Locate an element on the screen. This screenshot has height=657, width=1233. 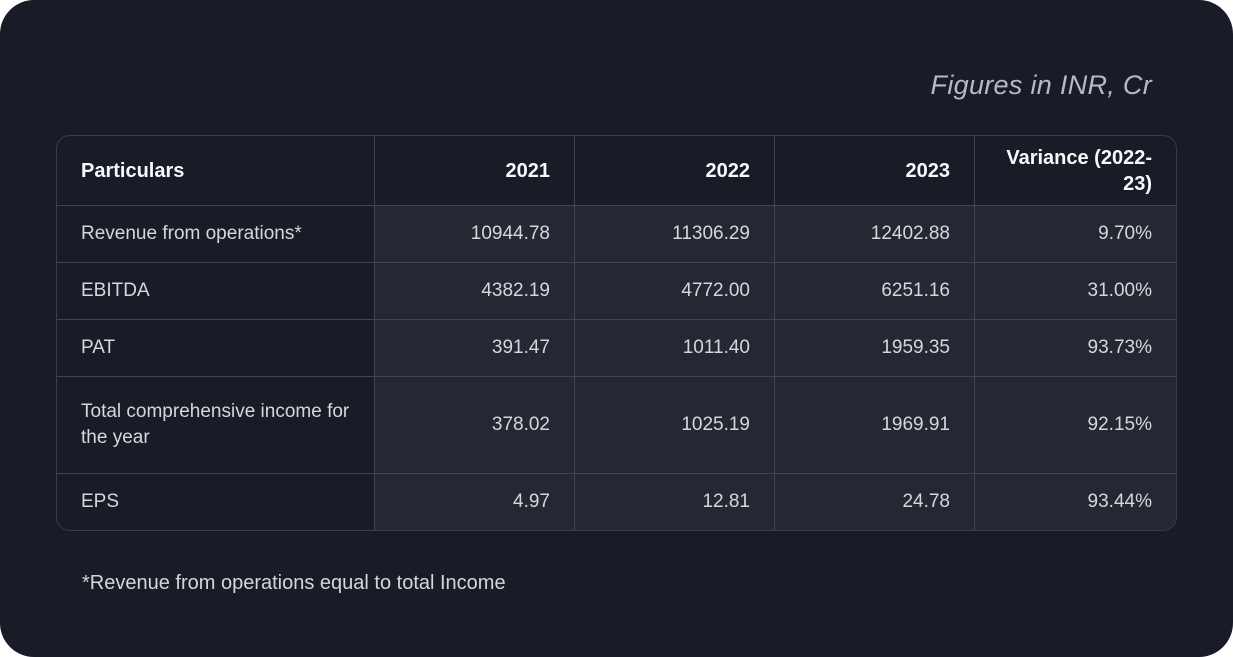
cell-value: 93.73% is located at coordinates (1075, 347).